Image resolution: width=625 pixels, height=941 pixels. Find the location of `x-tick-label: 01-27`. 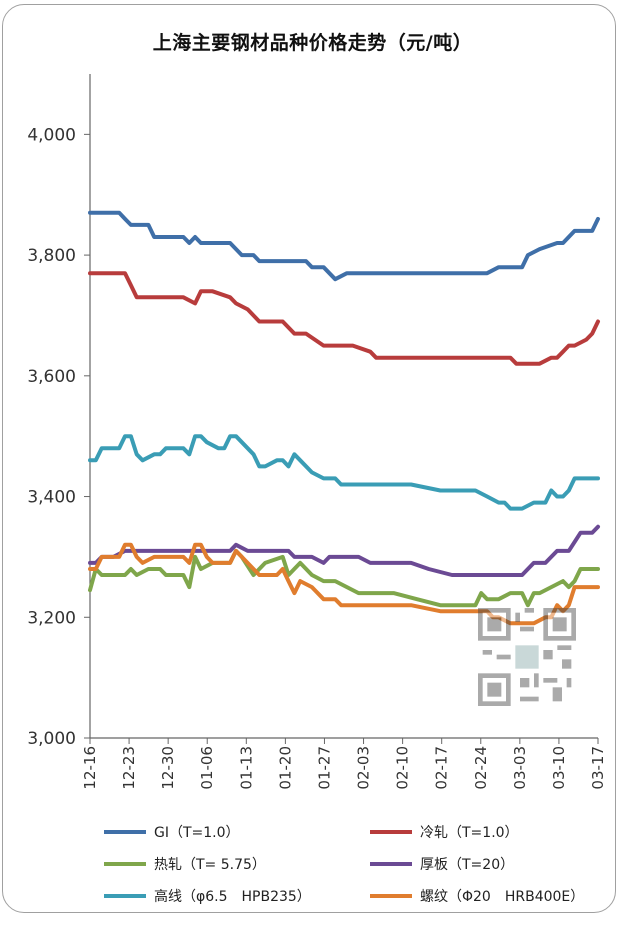

x-tick-label: 01-27 is located at coordinates (324, 768).